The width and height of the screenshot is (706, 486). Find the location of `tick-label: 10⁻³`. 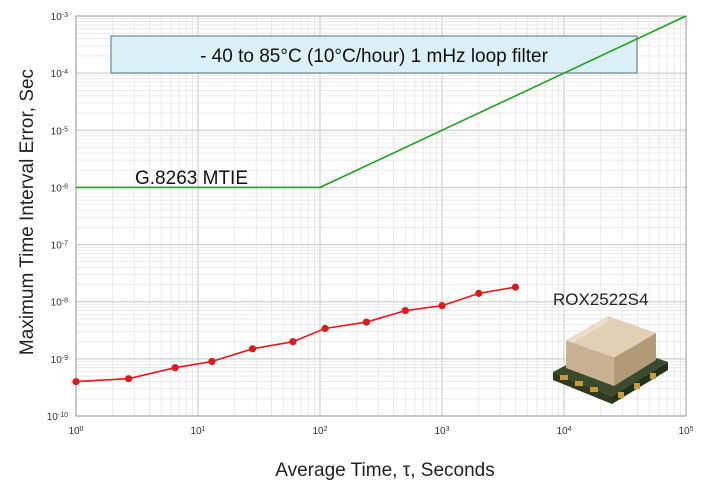

tick-label: 10⁻³ is located at coordinates (59, 18).